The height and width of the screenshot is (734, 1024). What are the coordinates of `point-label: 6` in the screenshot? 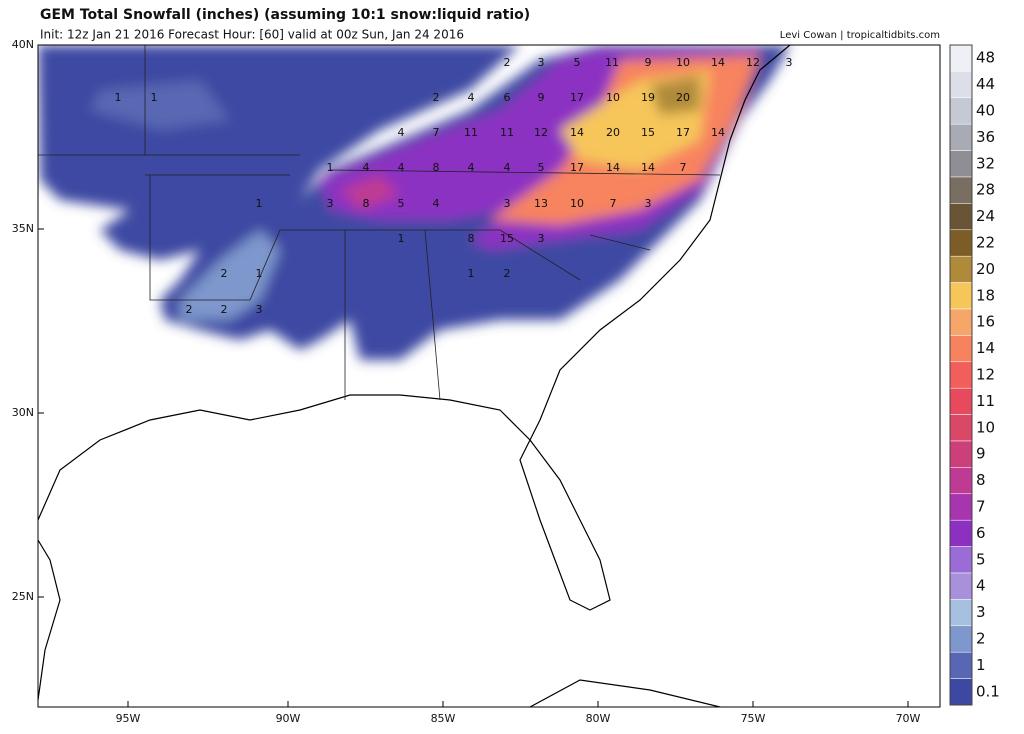 It's located at (507, 97).